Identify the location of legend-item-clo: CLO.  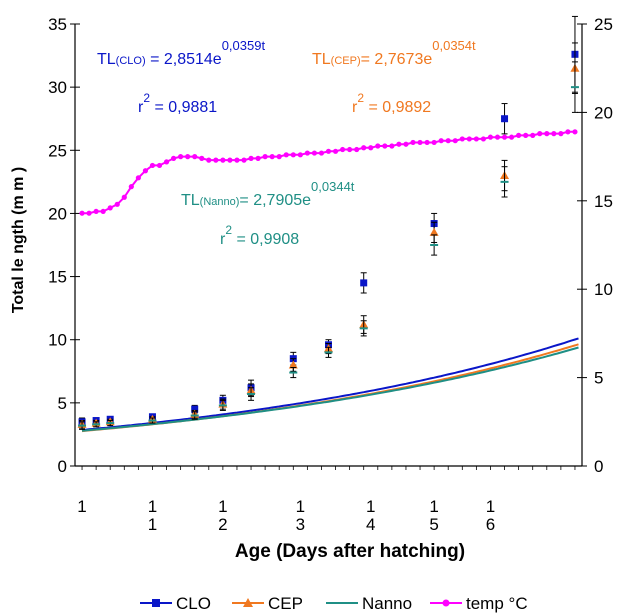
(175, 603).